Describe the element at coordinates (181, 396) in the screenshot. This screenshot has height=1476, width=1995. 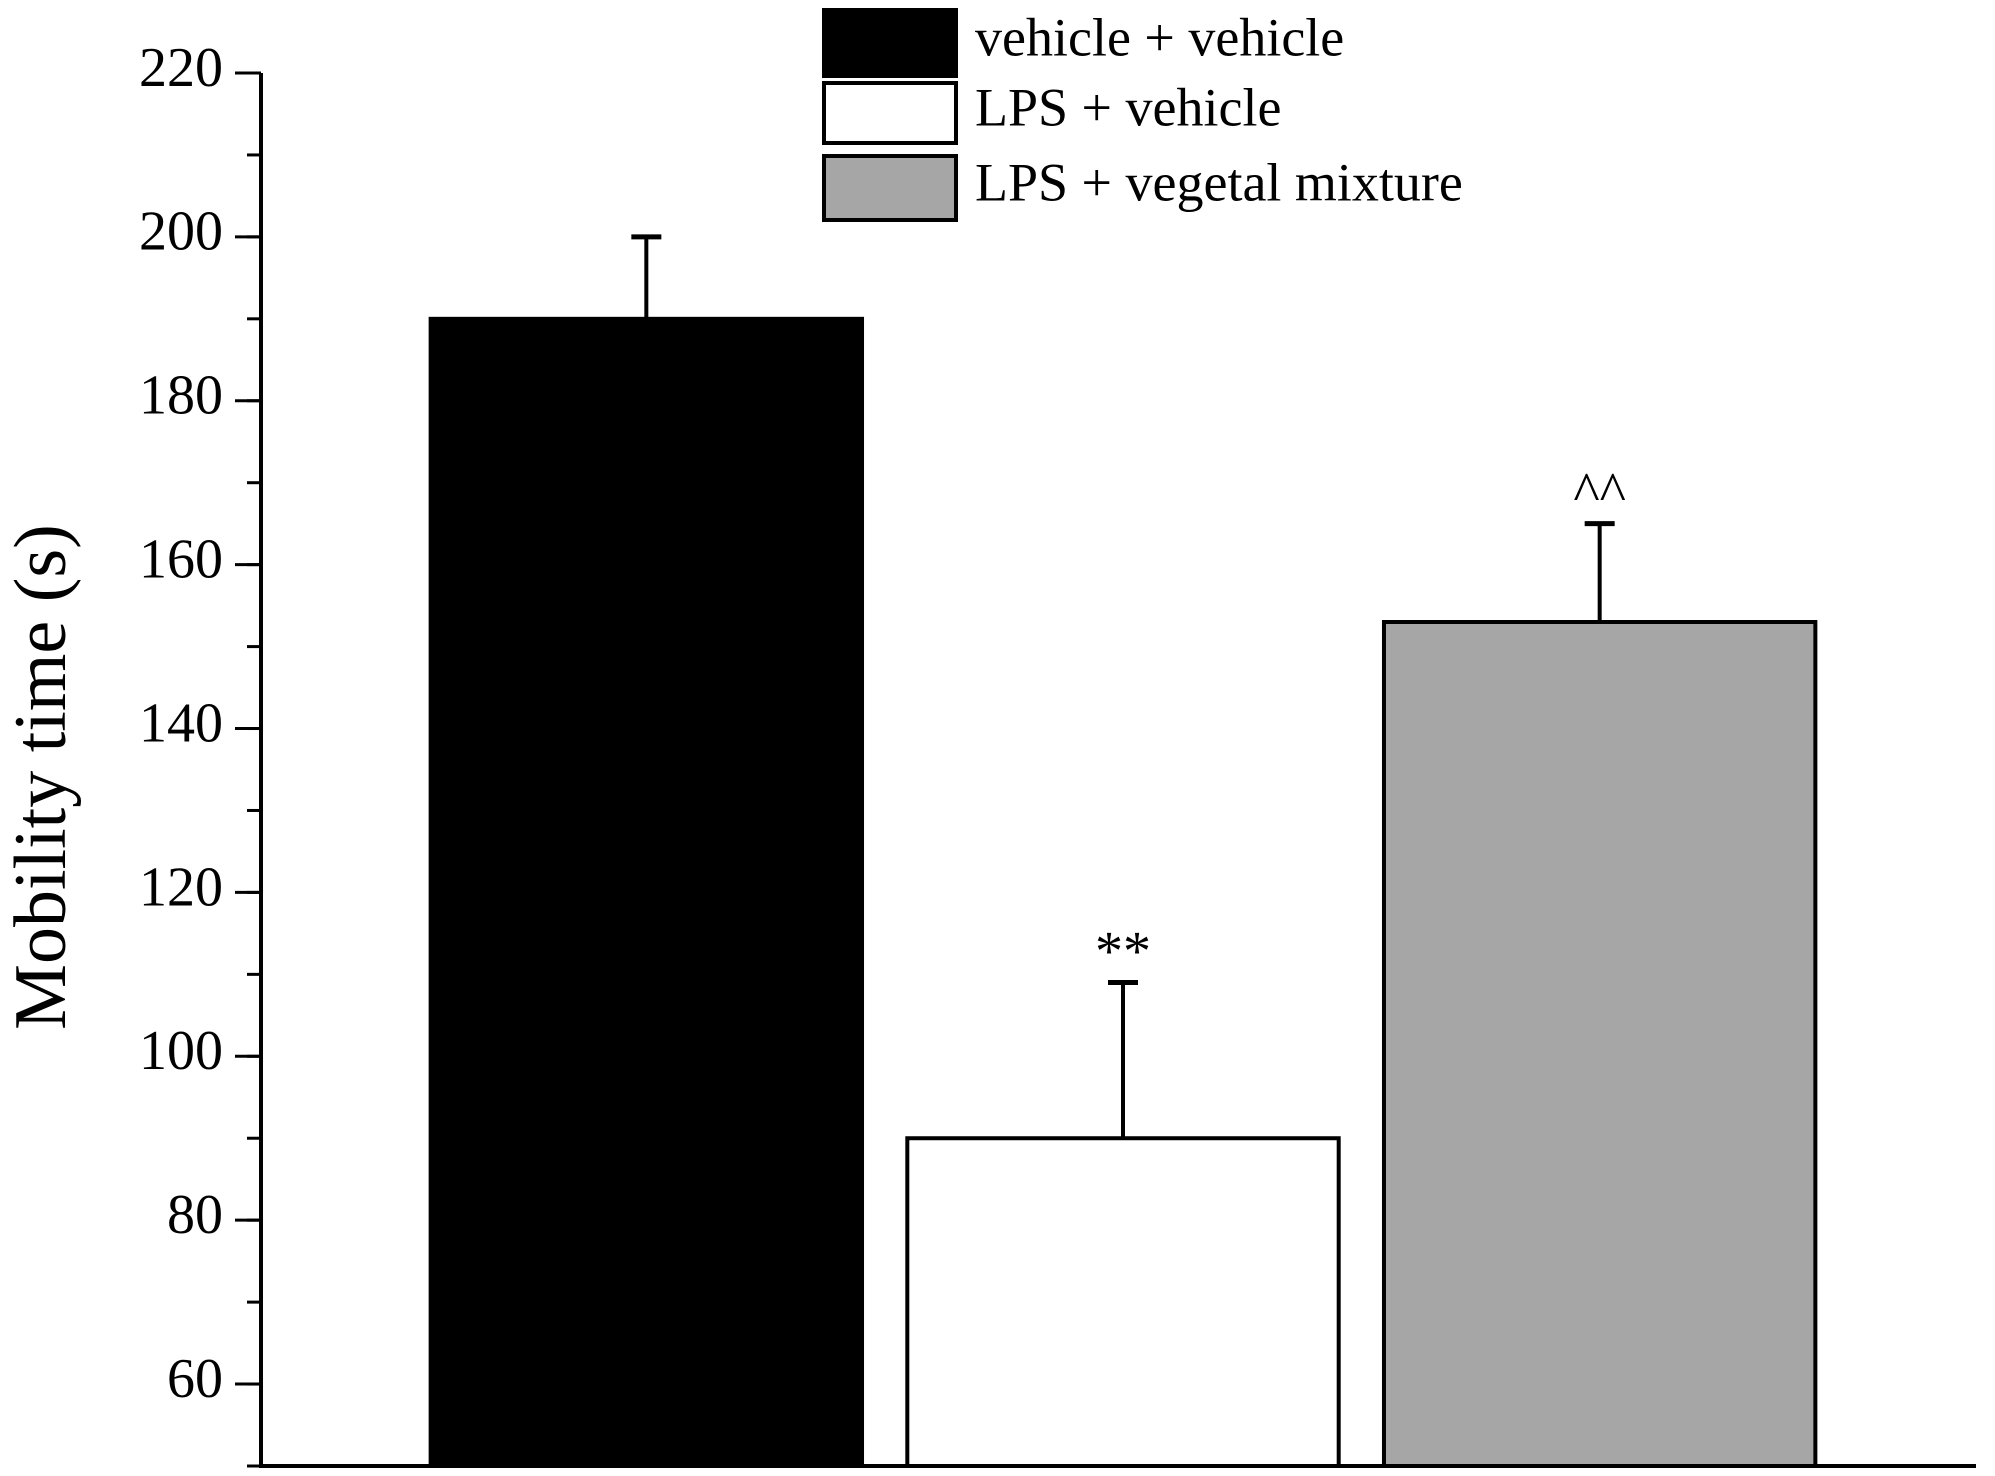
I see `y-tick-label: 180` at that location.